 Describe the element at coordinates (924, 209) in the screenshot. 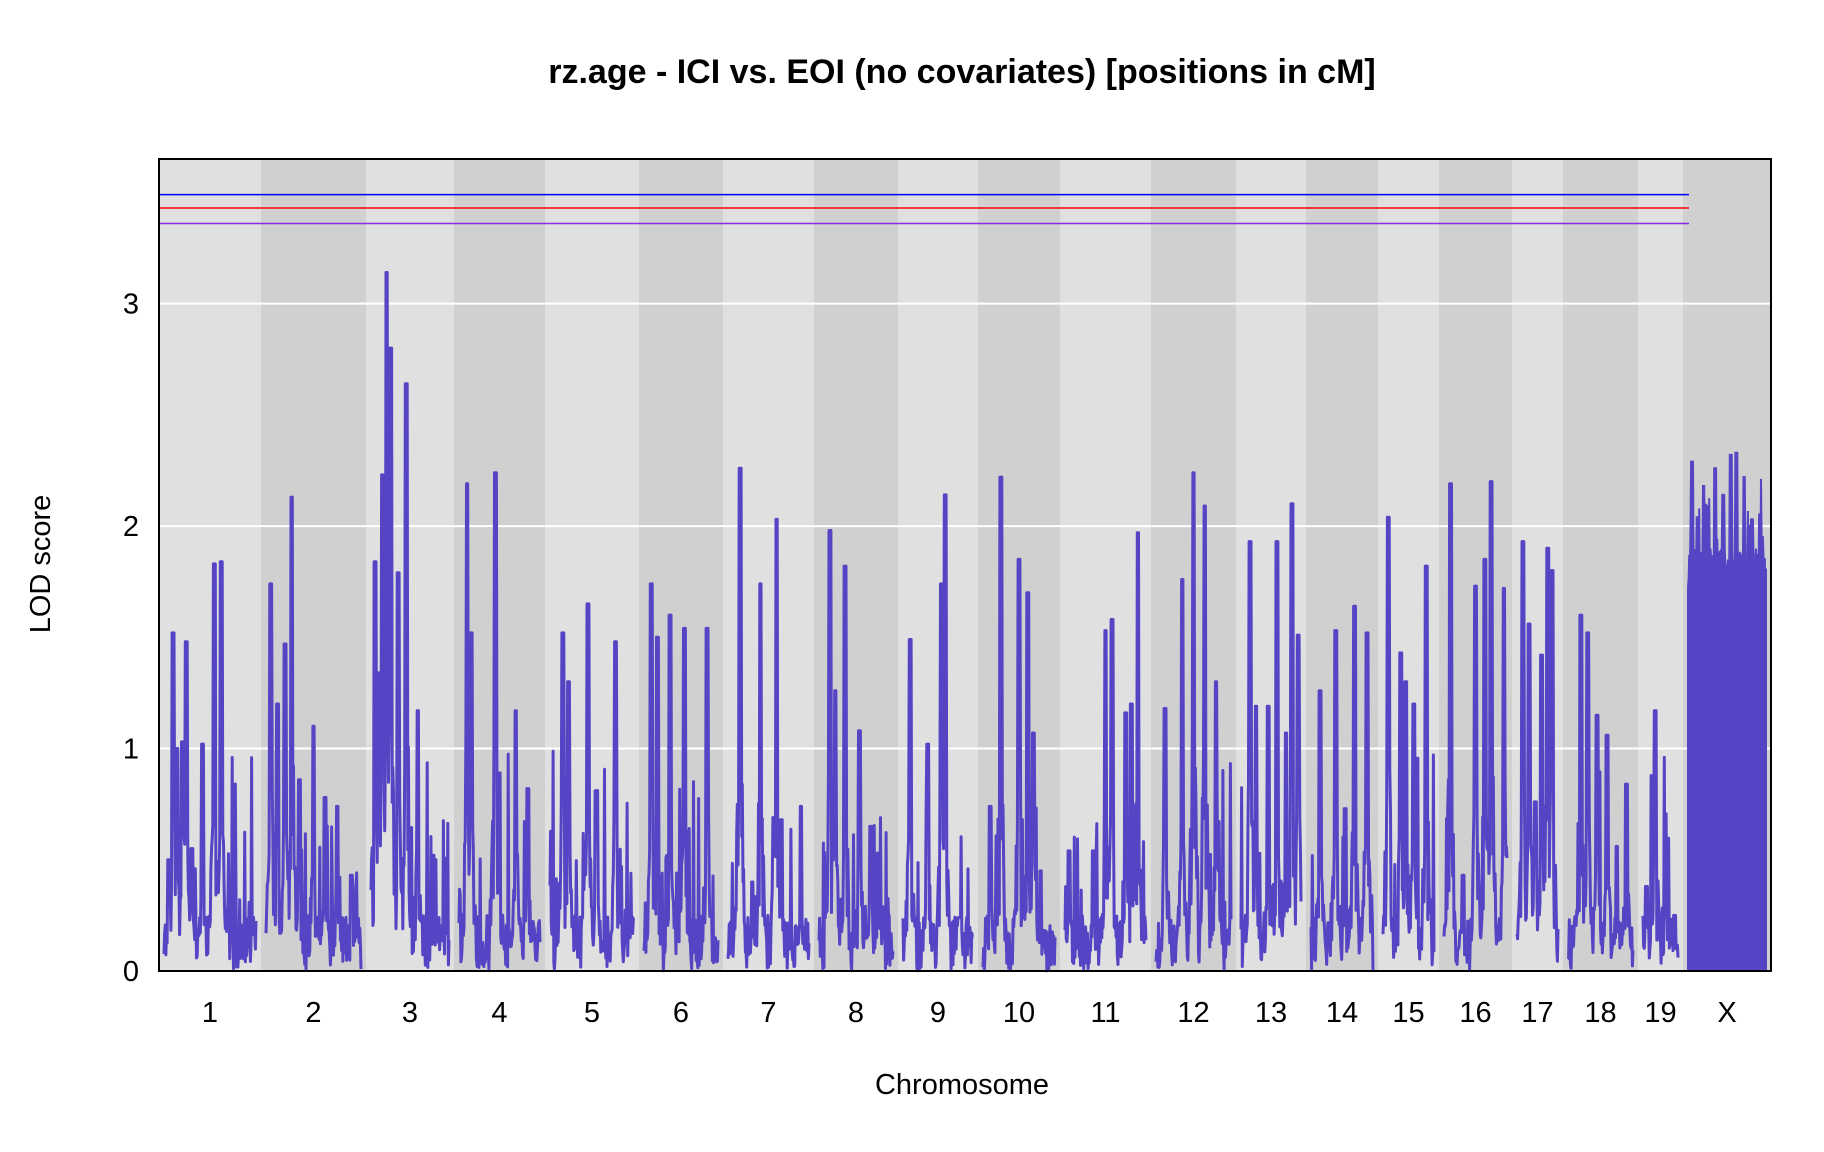

I see `threshold-lines` at that location.